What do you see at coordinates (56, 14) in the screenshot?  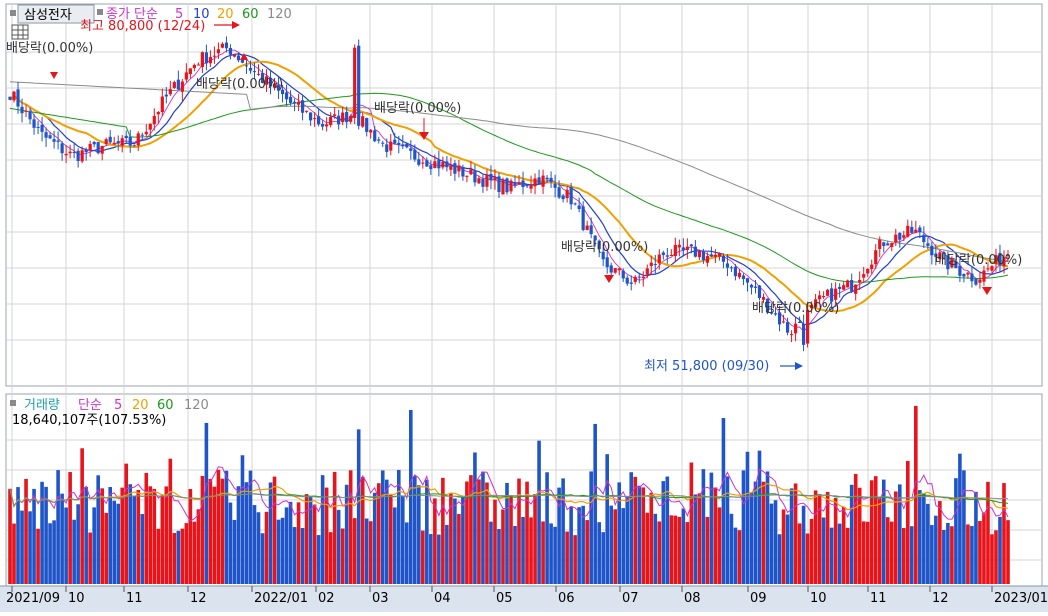 I see `stock-name-box` at bounding box center [56, 14].